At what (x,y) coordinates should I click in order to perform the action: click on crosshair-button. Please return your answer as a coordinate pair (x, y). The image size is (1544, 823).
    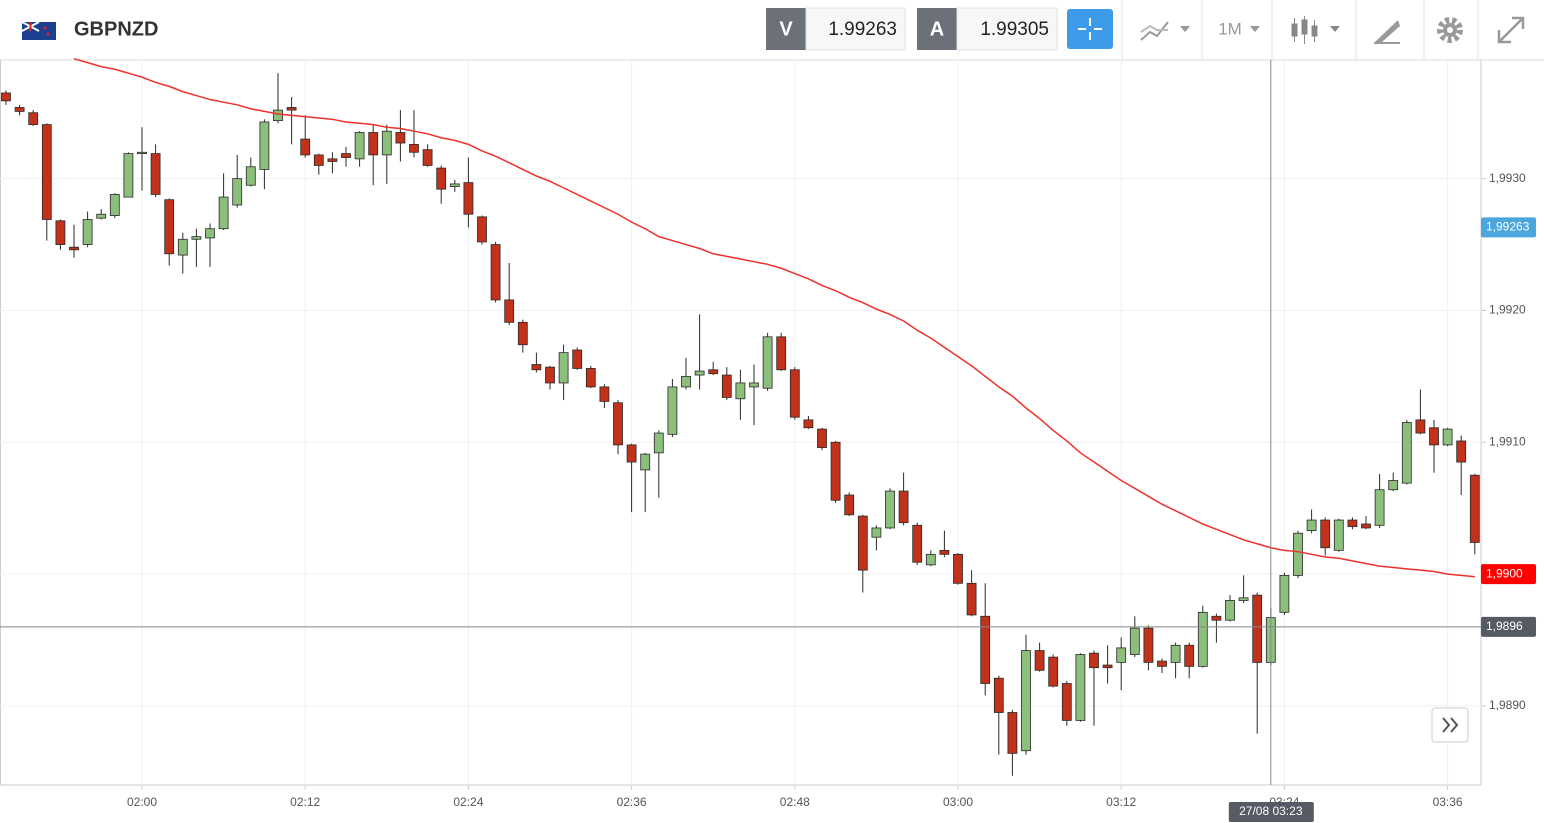
    Looking at the image, I should click on (1090, 29).